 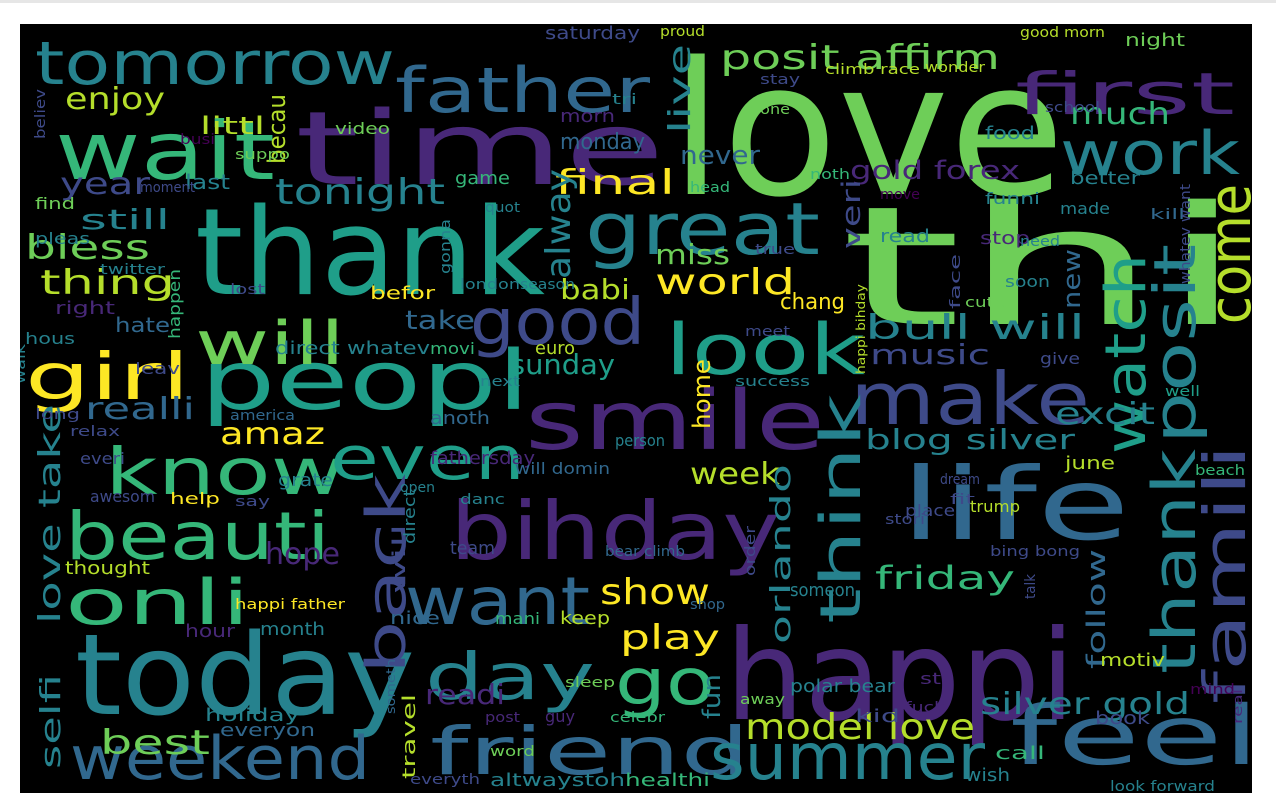 I want to click on word-music: music, so click(x=930, y=354).